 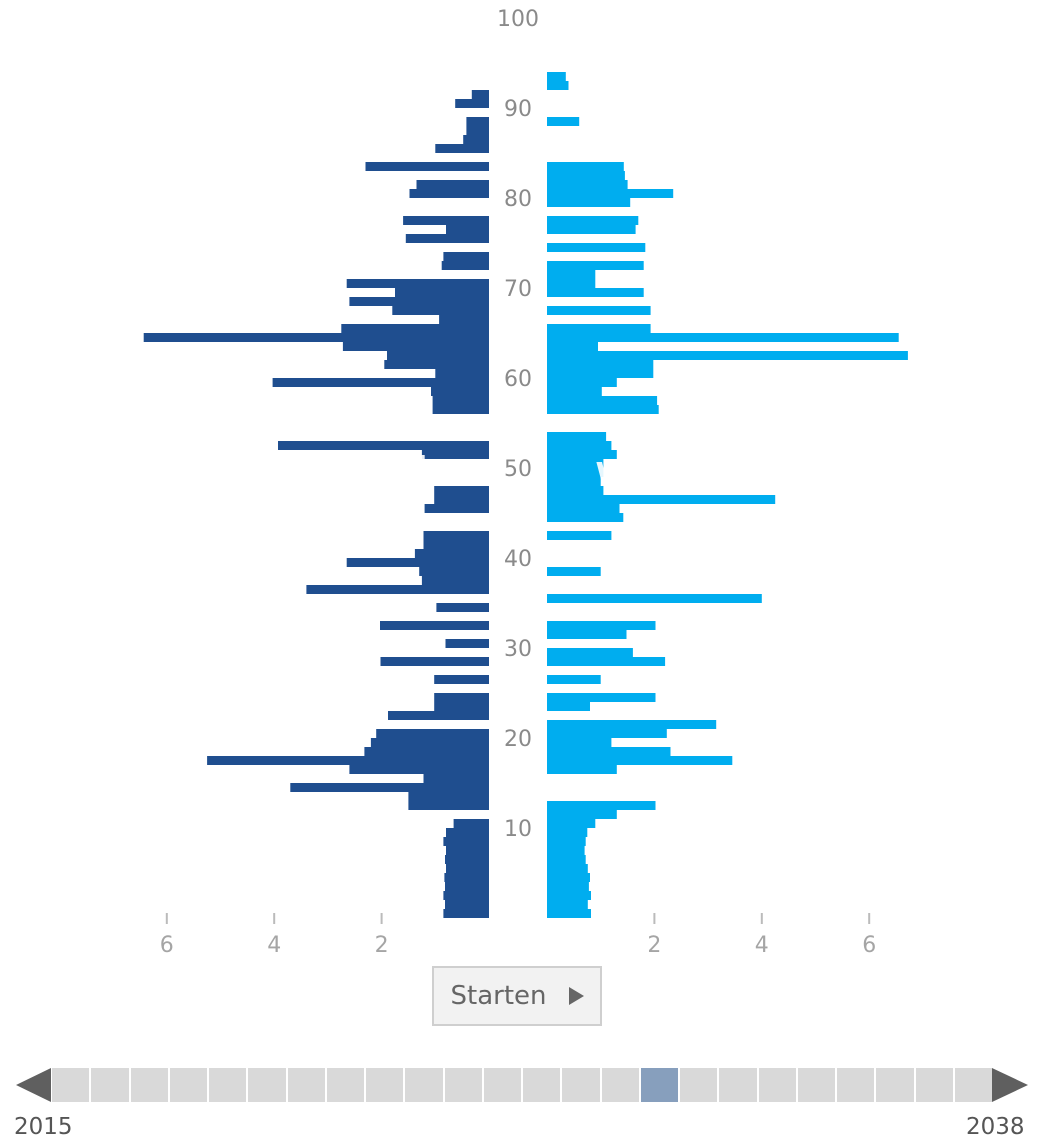 I want to click on value-axis: 6 6 4 4 2 2, so click(x=518, y=935).